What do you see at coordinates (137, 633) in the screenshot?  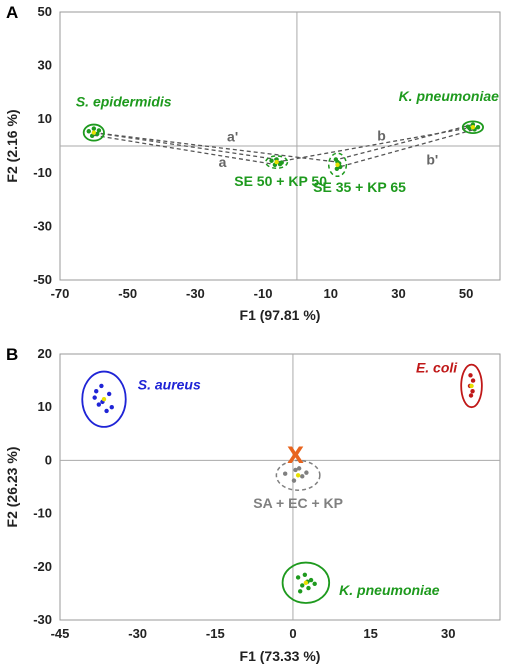 I see `x-tick-label: -30` at bounding box center [137, 633].